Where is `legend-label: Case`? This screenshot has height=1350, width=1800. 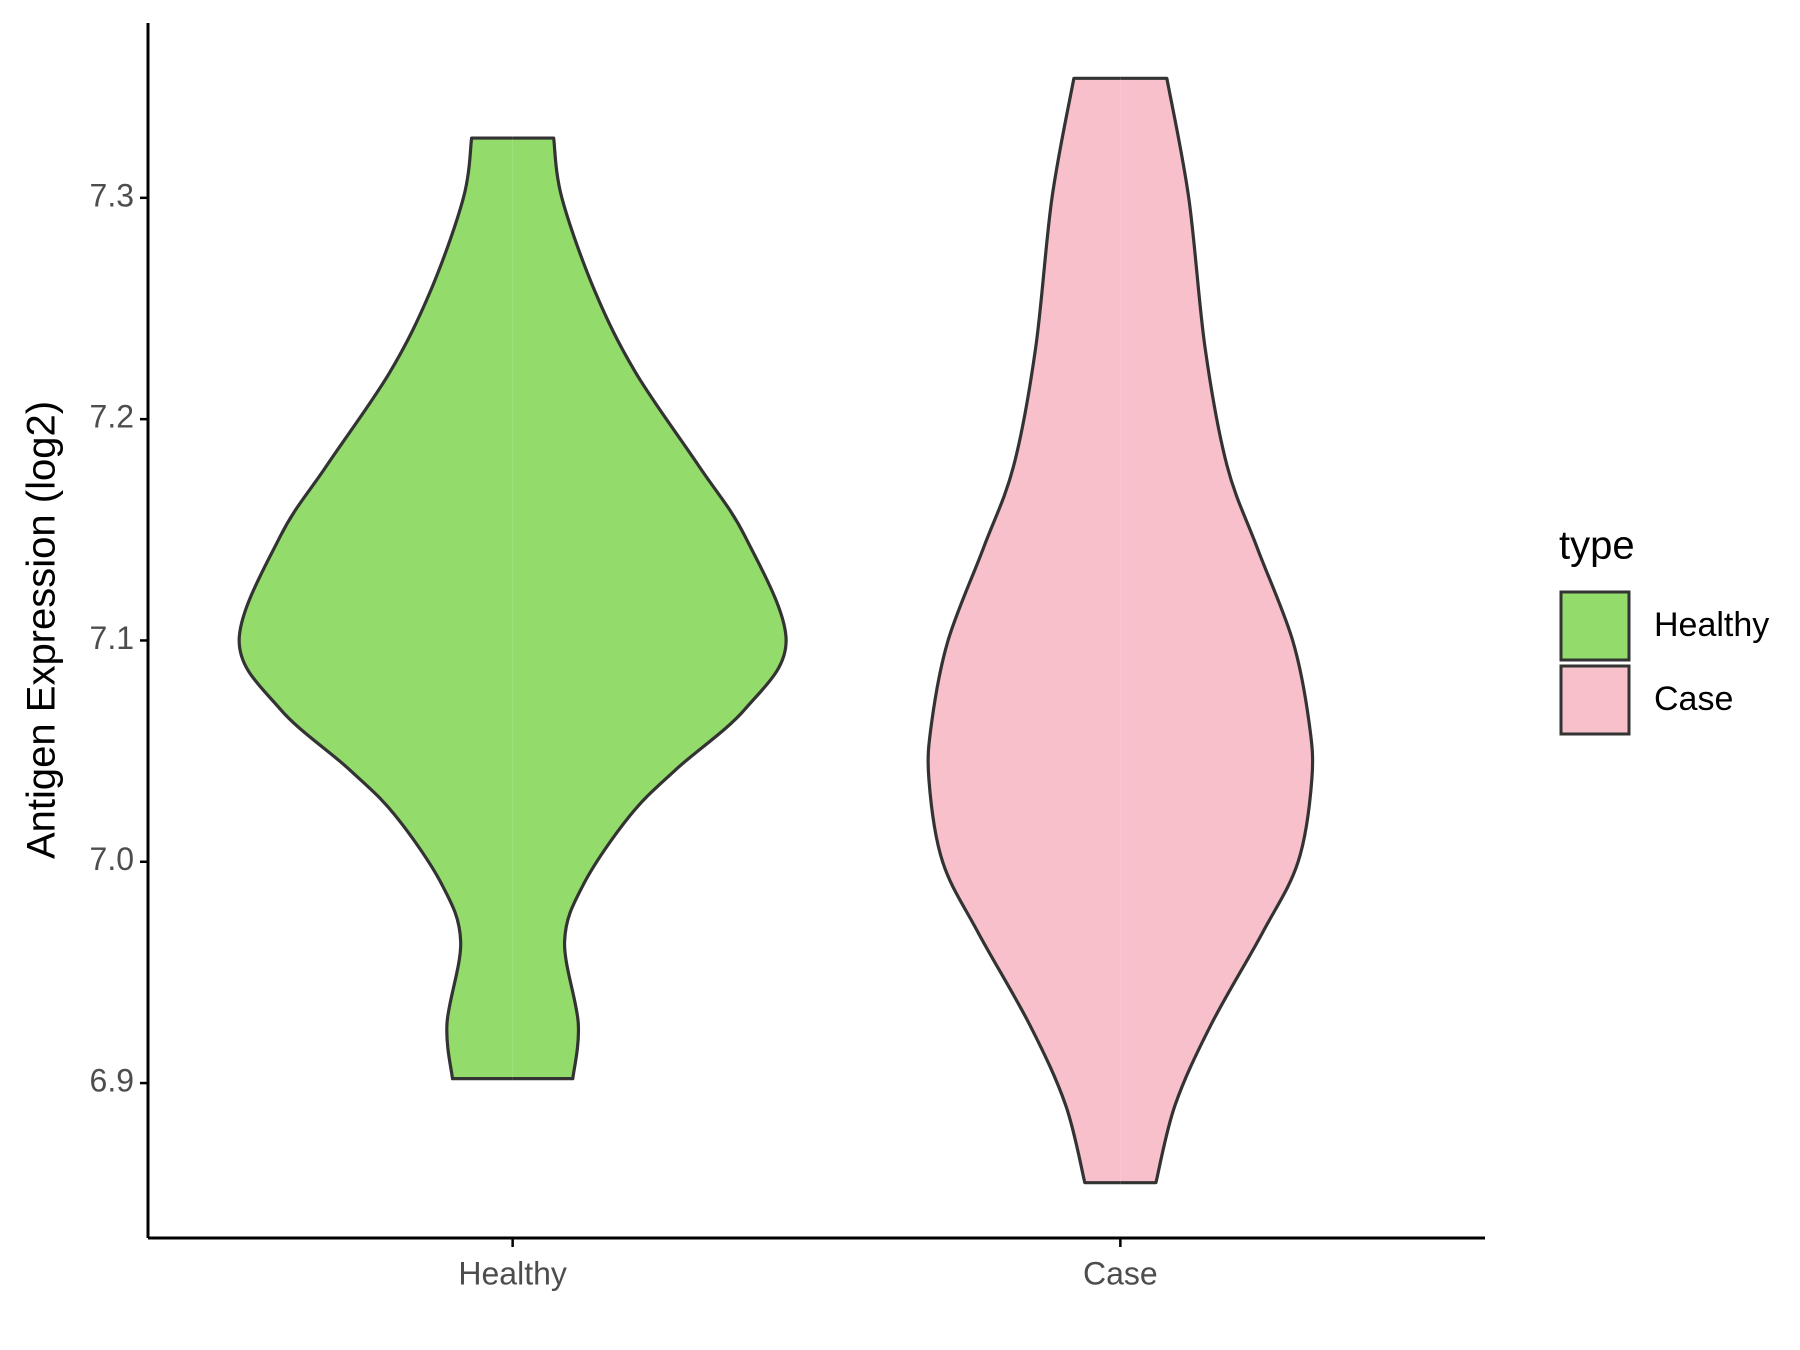
legend-label: Case is located at coordinates (1693, 699).